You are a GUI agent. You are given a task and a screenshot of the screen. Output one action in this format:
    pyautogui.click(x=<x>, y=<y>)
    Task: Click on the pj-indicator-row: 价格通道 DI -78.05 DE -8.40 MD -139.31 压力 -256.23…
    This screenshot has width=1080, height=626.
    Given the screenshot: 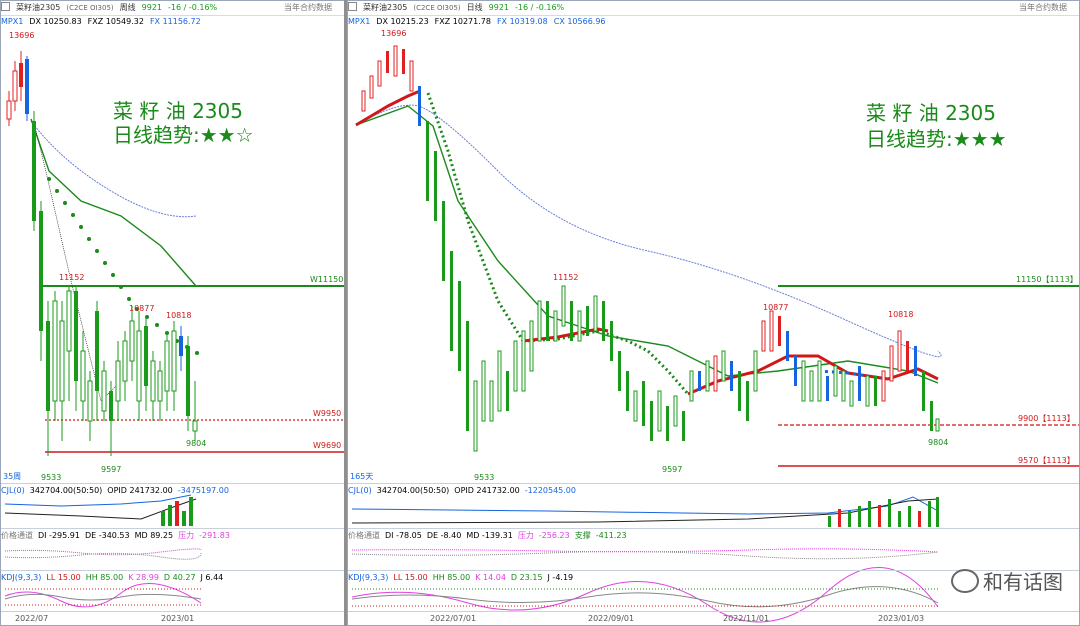 What is the action you would take?
    pyautogui.click(x=713, y=535)
    